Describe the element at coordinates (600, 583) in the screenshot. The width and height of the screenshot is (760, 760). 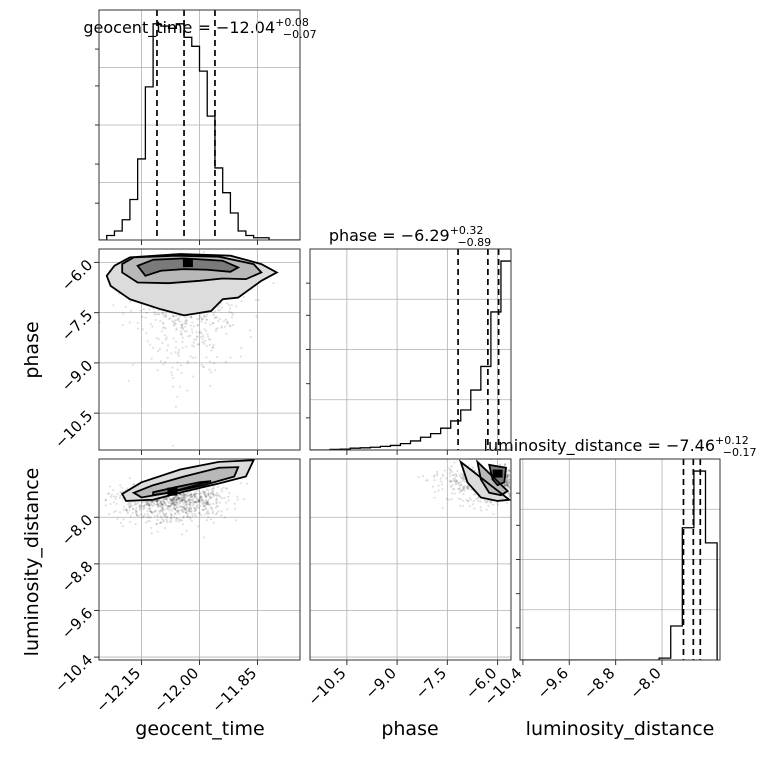
I see `histogram-panel-luminosity-distance: −10.4 −9.6 −8.8 −8.0` at that location.